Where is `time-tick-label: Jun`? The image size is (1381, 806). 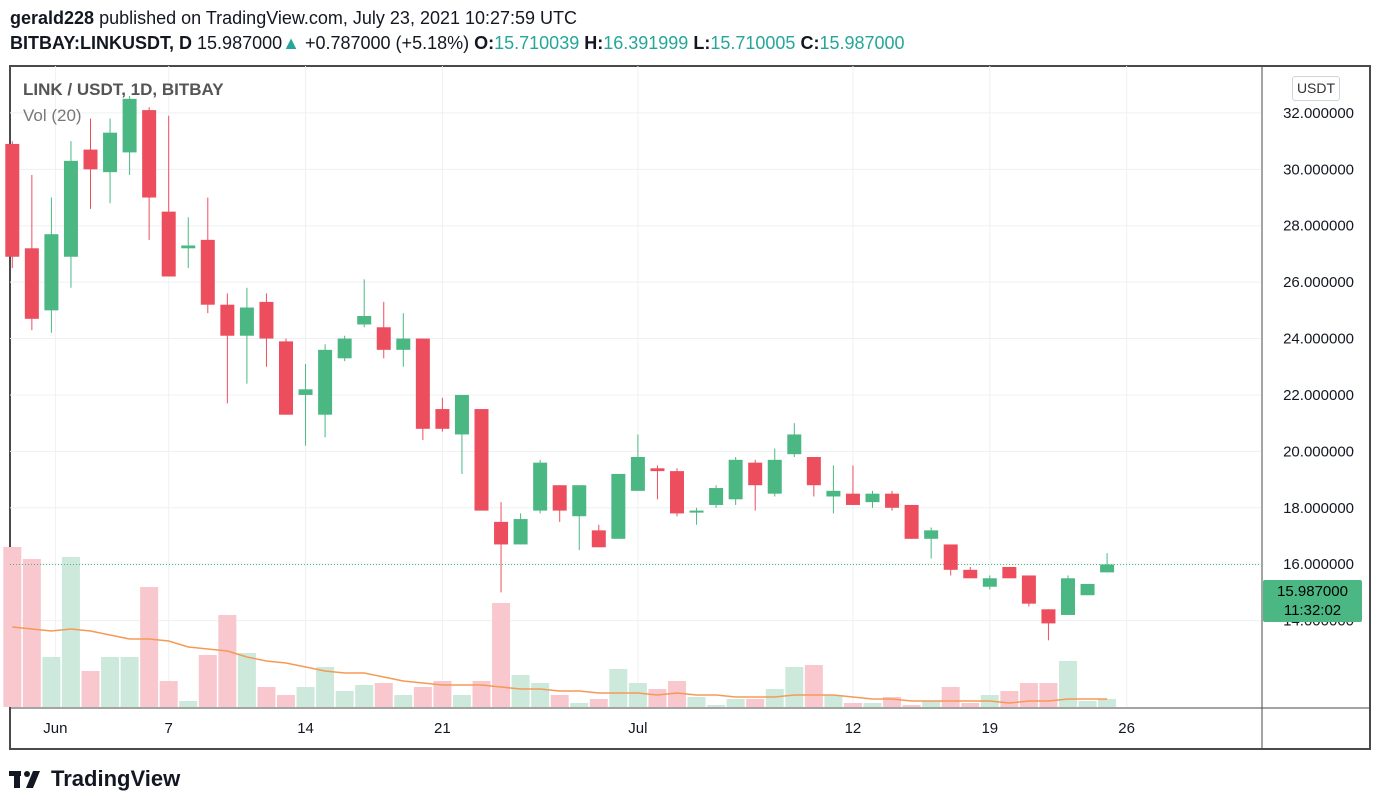
time-tick-label: Jun is located at coordinates (55, 728).